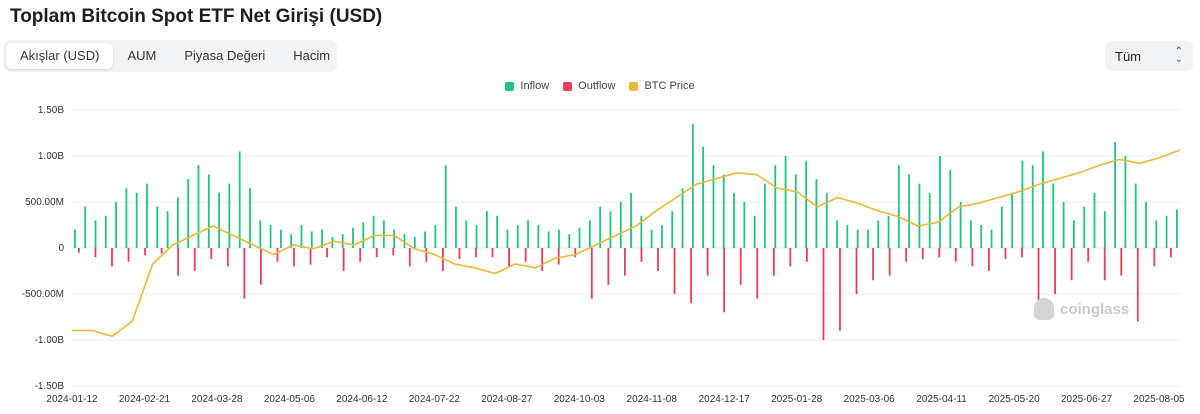 This screenshot has width=1200, height=414. What do you see at coordinates (61, 248) in the screenshot?
I see `y-tick-label: 0` at bounding box center [61, 248].